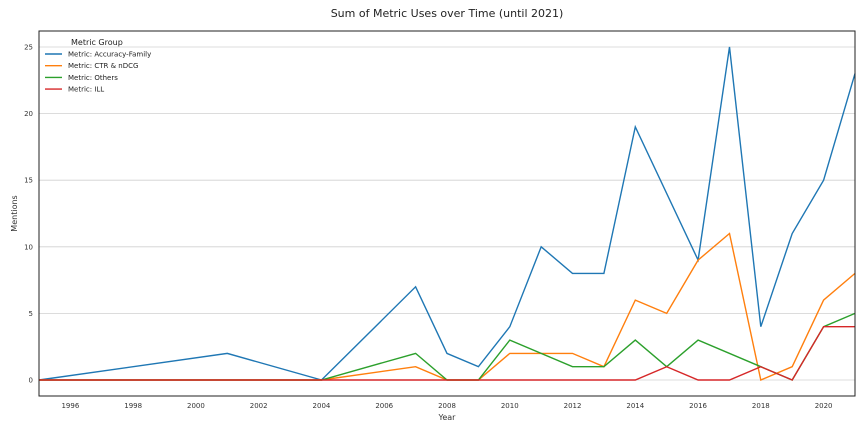  I want to click on x-tick-label: 1996, so click(70, 406).